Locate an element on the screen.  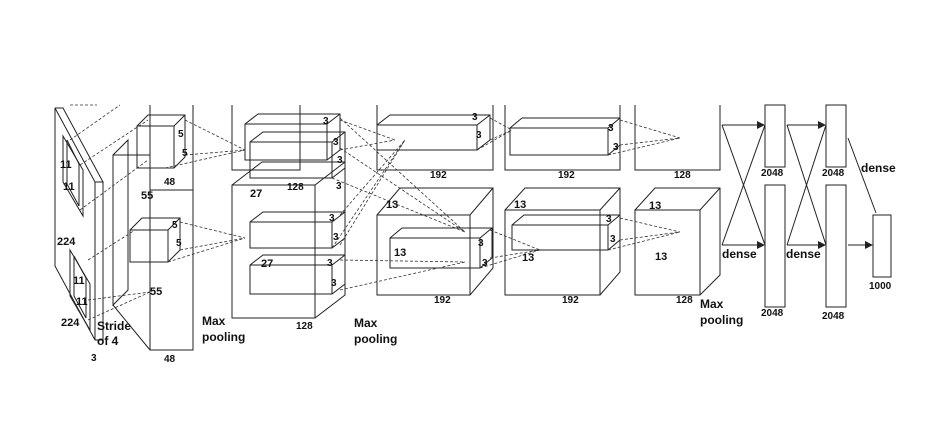
k3-conv4-3-label: 3 is located at coordinates (609, 219).